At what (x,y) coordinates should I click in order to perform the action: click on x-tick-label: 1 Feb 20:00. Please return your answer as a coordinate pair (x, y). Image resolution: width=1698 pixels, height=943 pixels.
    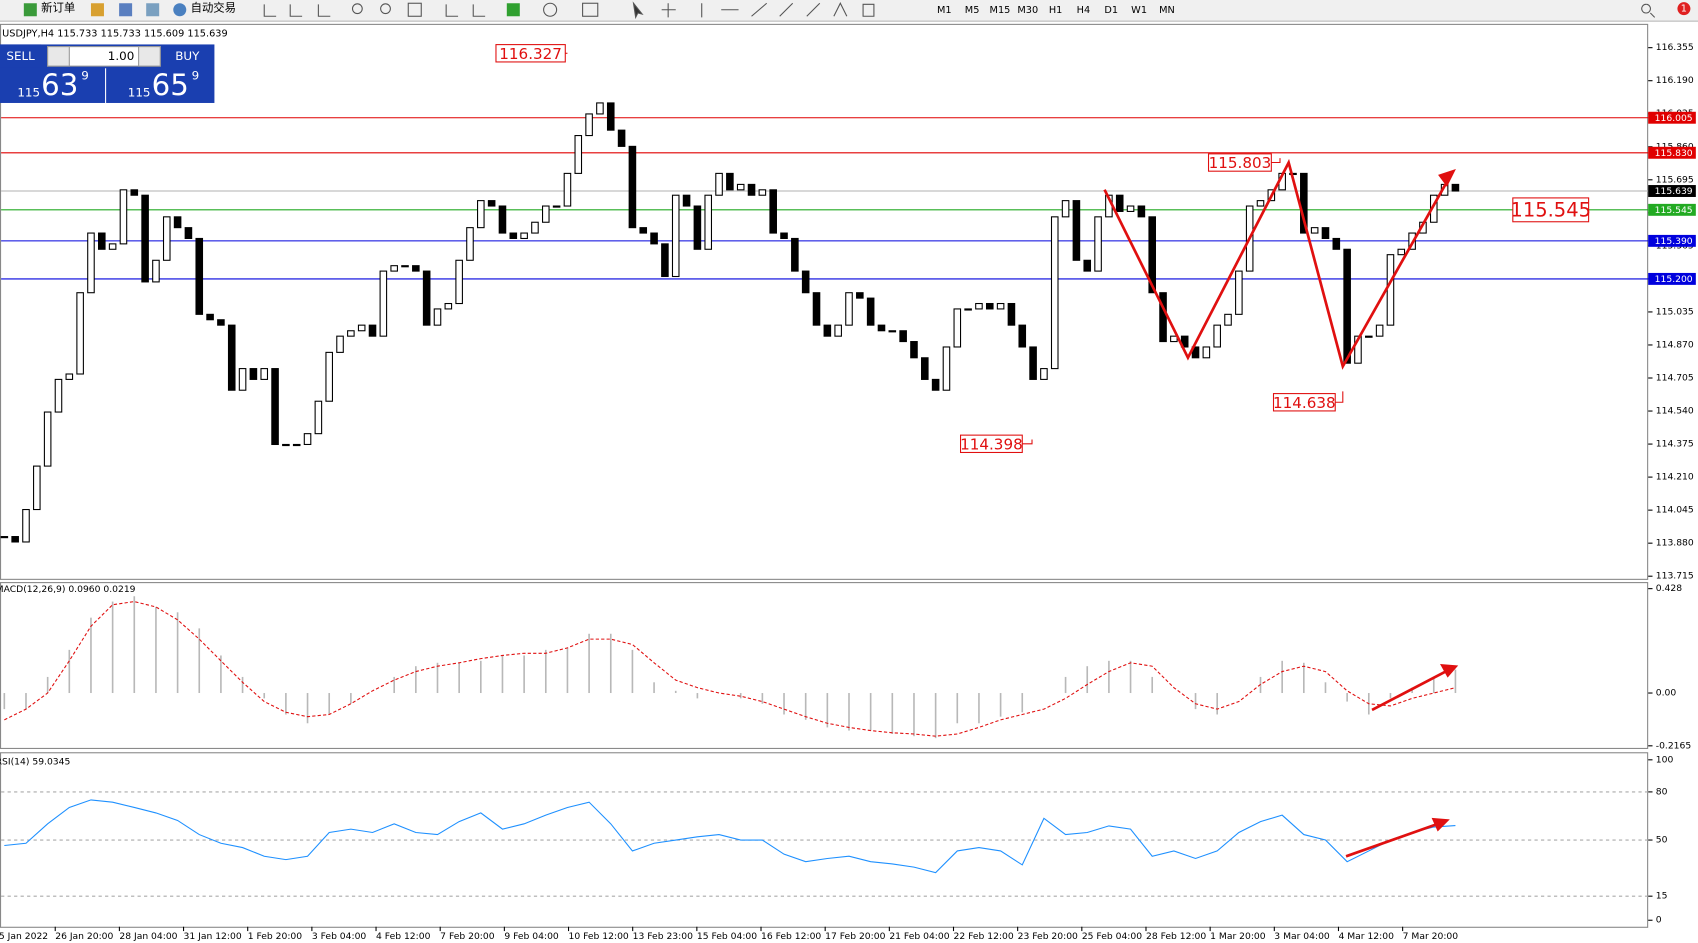
    Looking at the image, I should click on (275, 936).